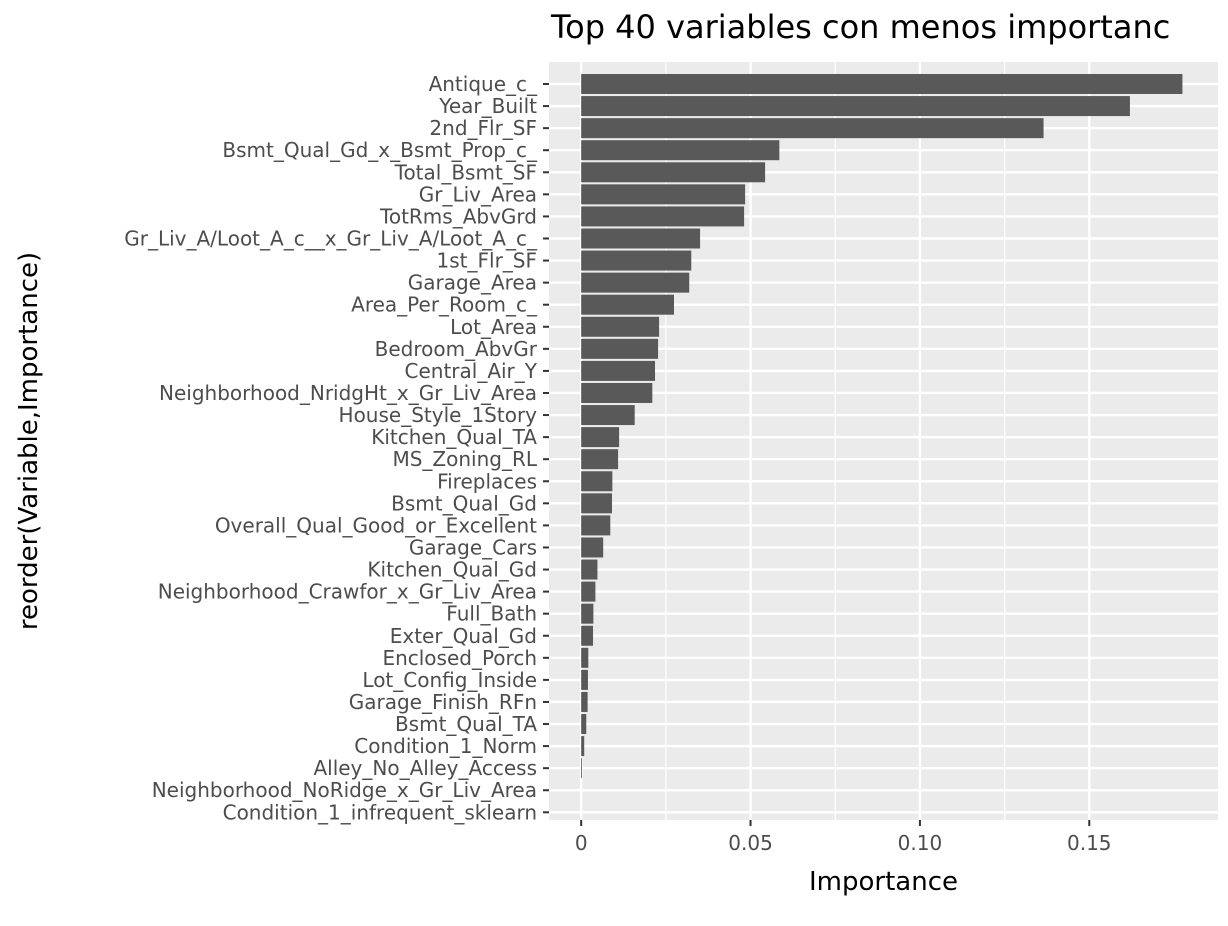 This screenshot has width=1228, height=926. What do you see at coordinates (444, 305) in the screenshot?
I see `y-tick-label: Area_Per_Room_c_` at bounding box center [444, 305].